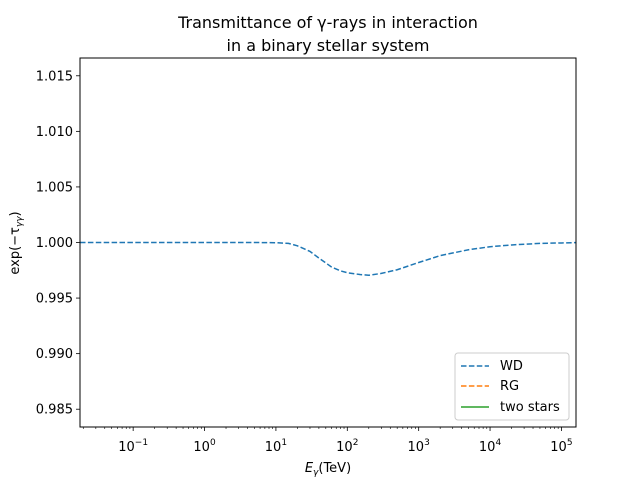  I want to click on legend-box, so click(512, 386).